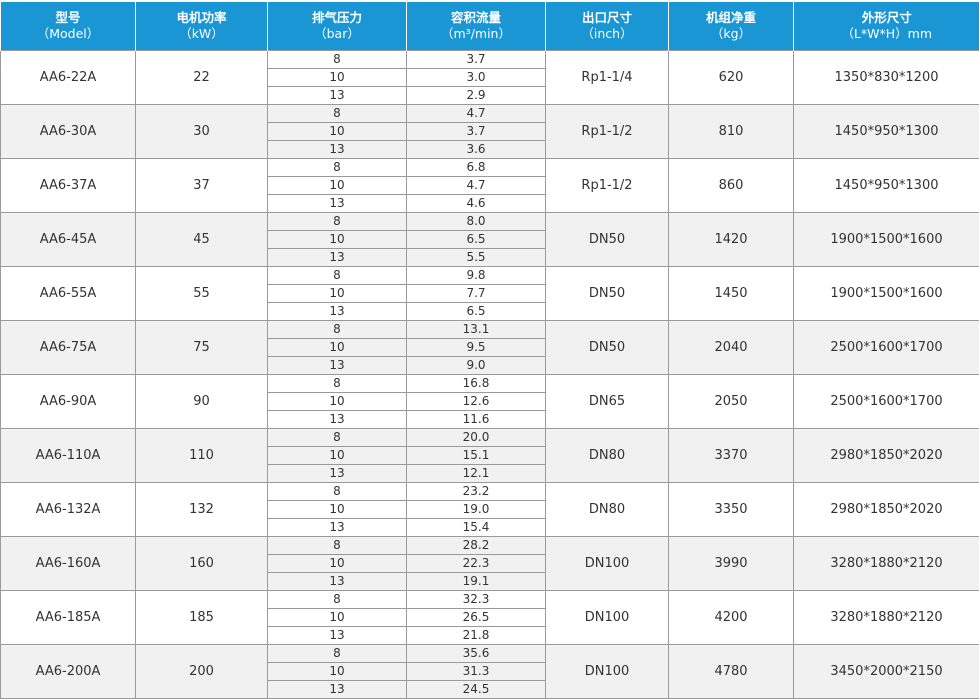 The height and width of the screenshot is (699, 979). I want to click on flow-cell: 5.5, so click(476, 258).